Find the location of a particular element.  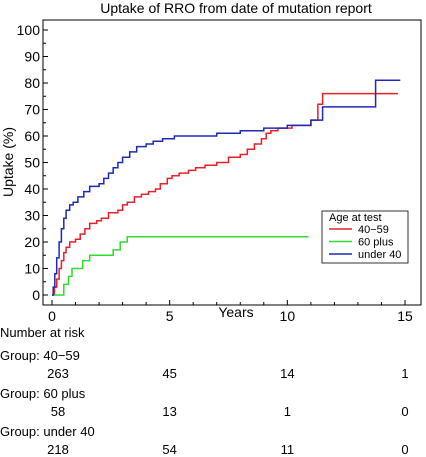

legend-entry: 60 plus is located at coordinates (376, 243).